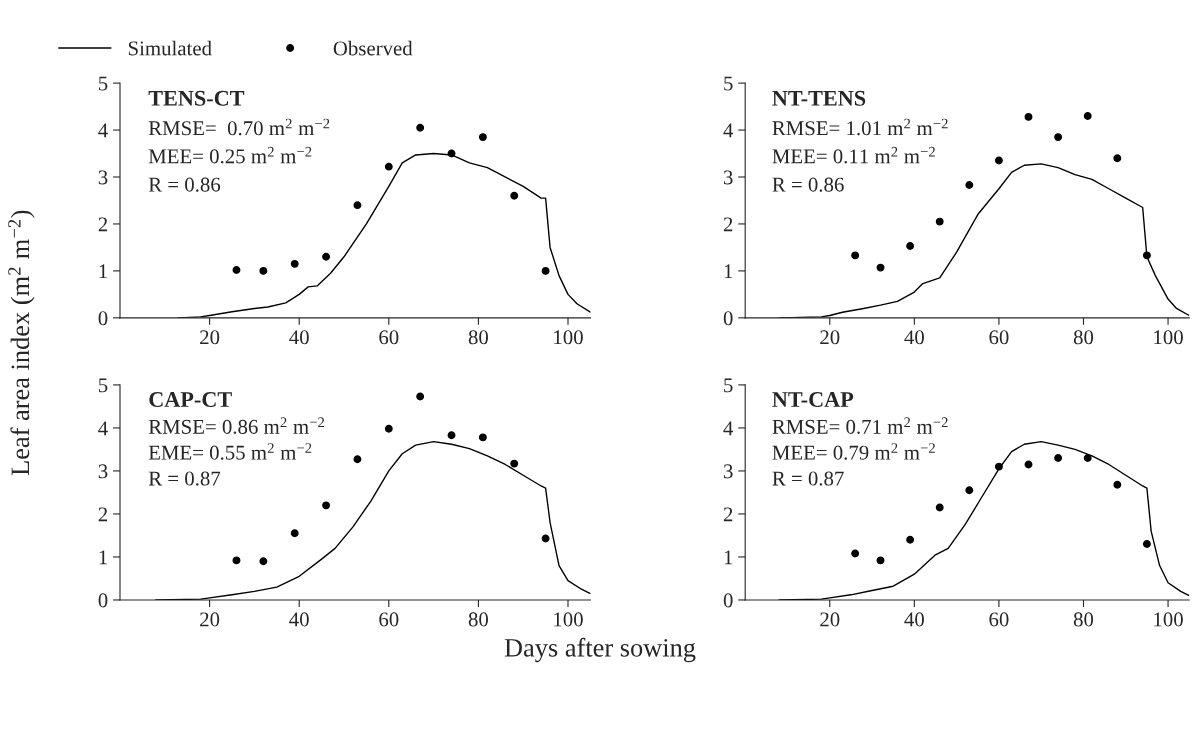 Image resolution: width=1200 pixels, height=729 pixels. I want to click on annotation: MEE= 0.79 m$^{2}$ m$^{−2}$, so click(853, 451).